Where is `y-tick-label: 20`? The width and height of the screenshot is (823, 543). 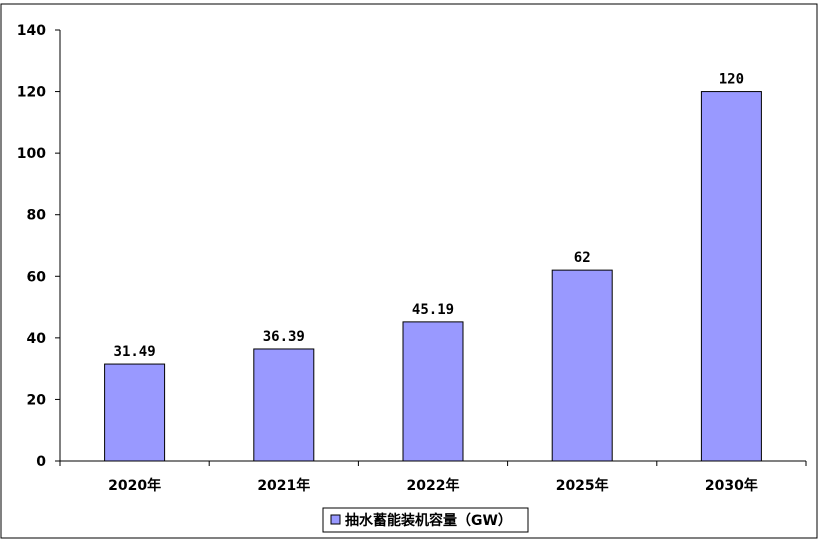 y-tick-label: 20 is located at coordinates (37, 400).